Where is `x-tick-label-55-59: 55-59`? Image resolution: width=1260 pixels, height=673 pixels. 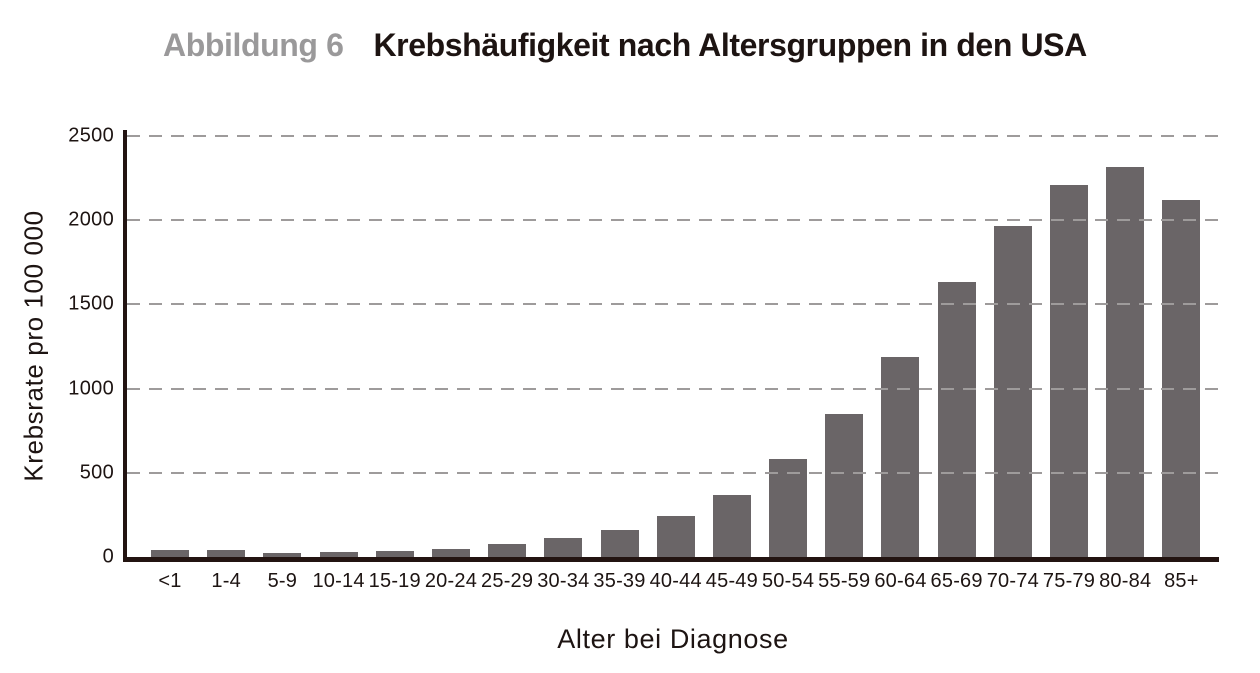
x-tick-label-55-59: 55-59 is located at coordinates (844, 581).